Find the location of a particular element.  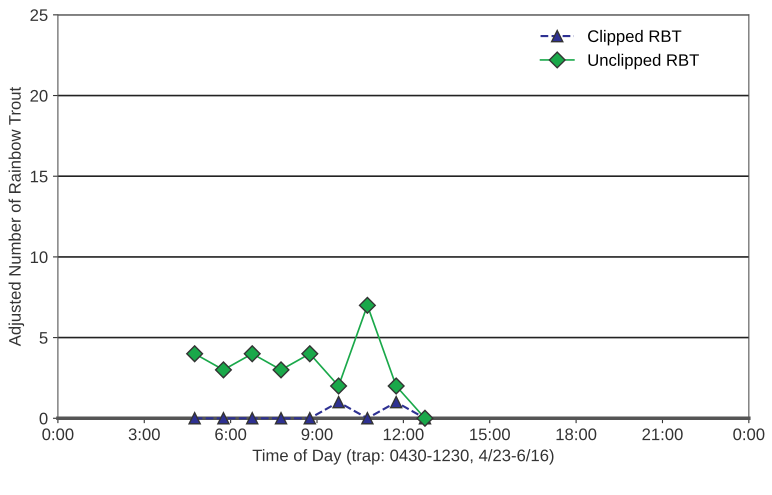

x-tick-label: 15:00 is located at coordinates (490, 434).